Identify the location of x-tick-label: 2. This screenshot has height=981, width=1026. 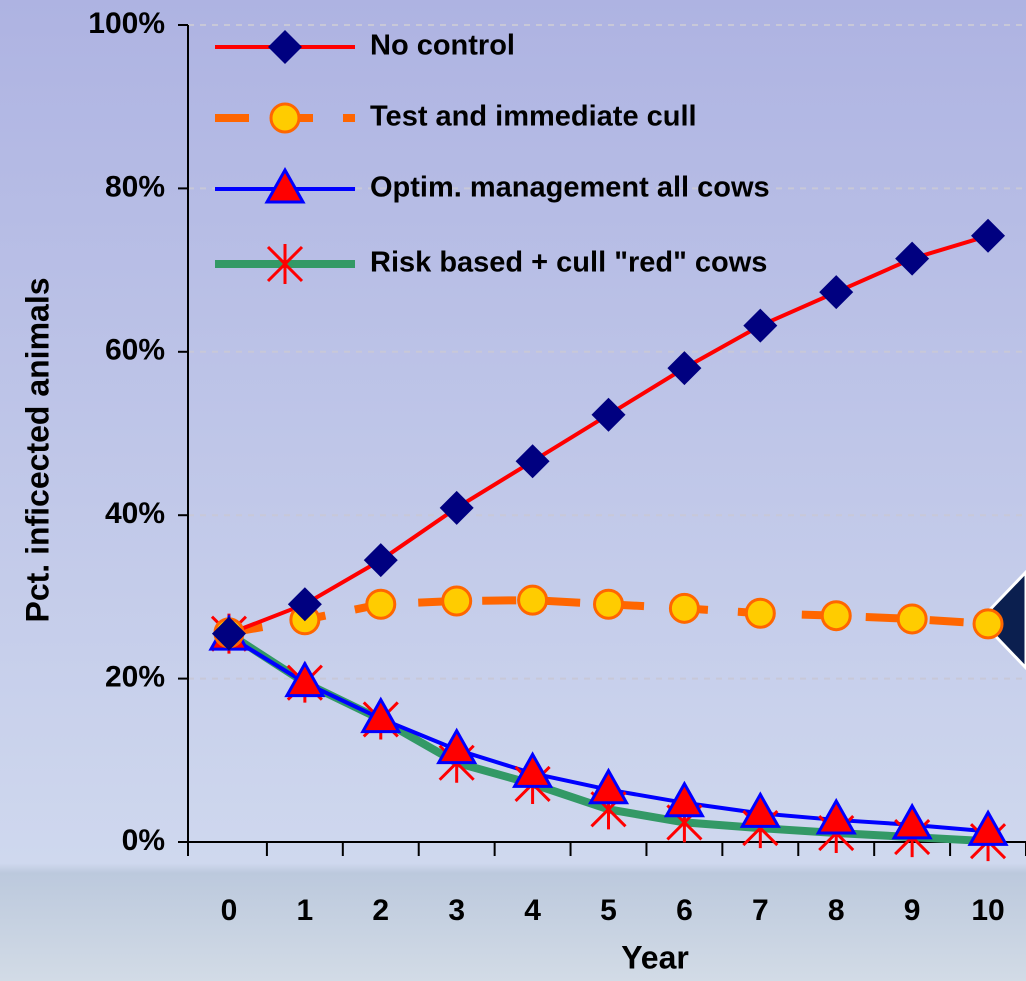
(380, 910).